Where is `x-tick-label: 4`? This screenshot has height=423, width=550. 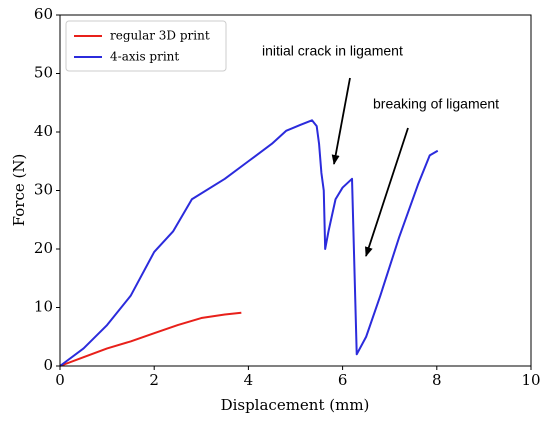
x-tick-label: 4 is located at coordinates (249, 380).